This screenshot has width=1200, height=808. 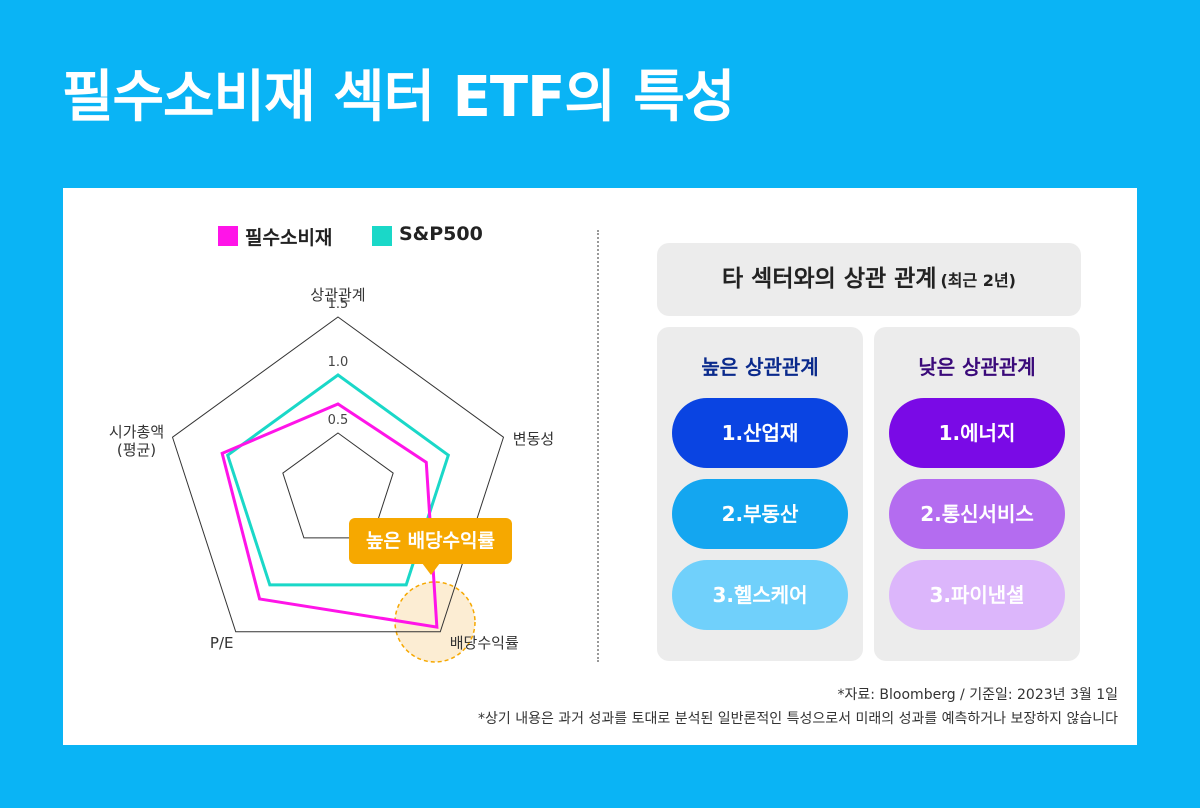 I want to click on axis-label: 변동성, so click(x=533, y=439).